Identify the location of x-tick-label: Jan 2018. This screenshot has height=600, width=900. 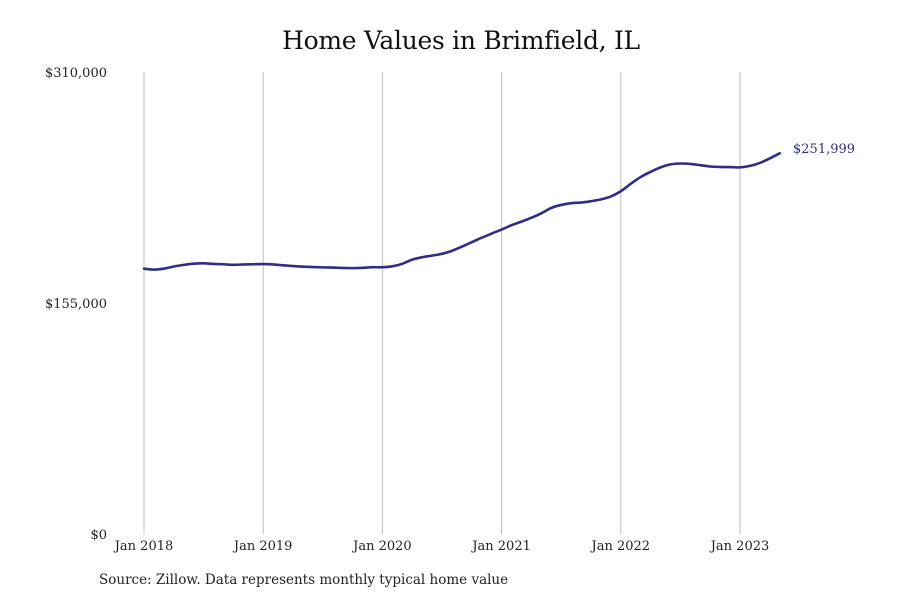
(143, 546).